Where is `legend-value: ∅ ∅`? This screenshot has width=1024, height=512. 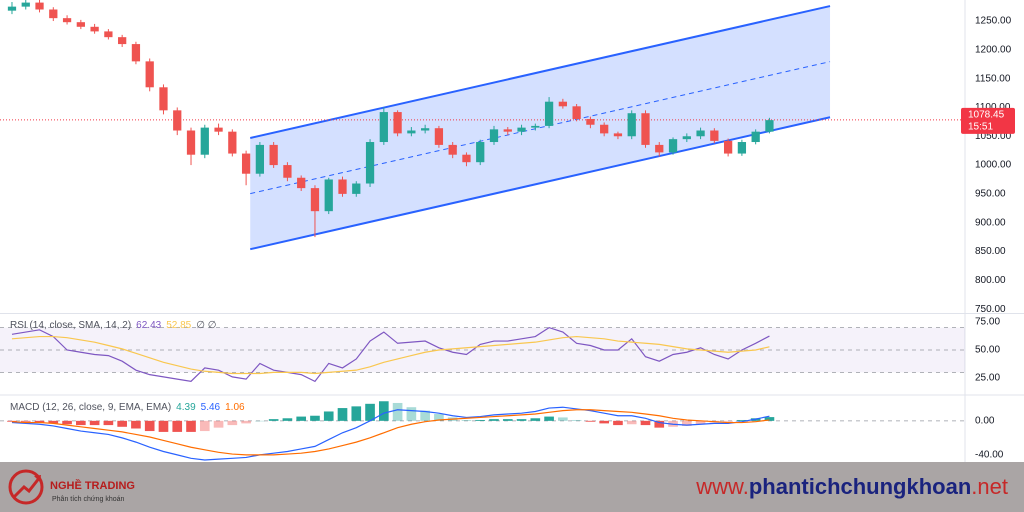 legend-value: ∅ ∅ is located at coordinates (206, 325).